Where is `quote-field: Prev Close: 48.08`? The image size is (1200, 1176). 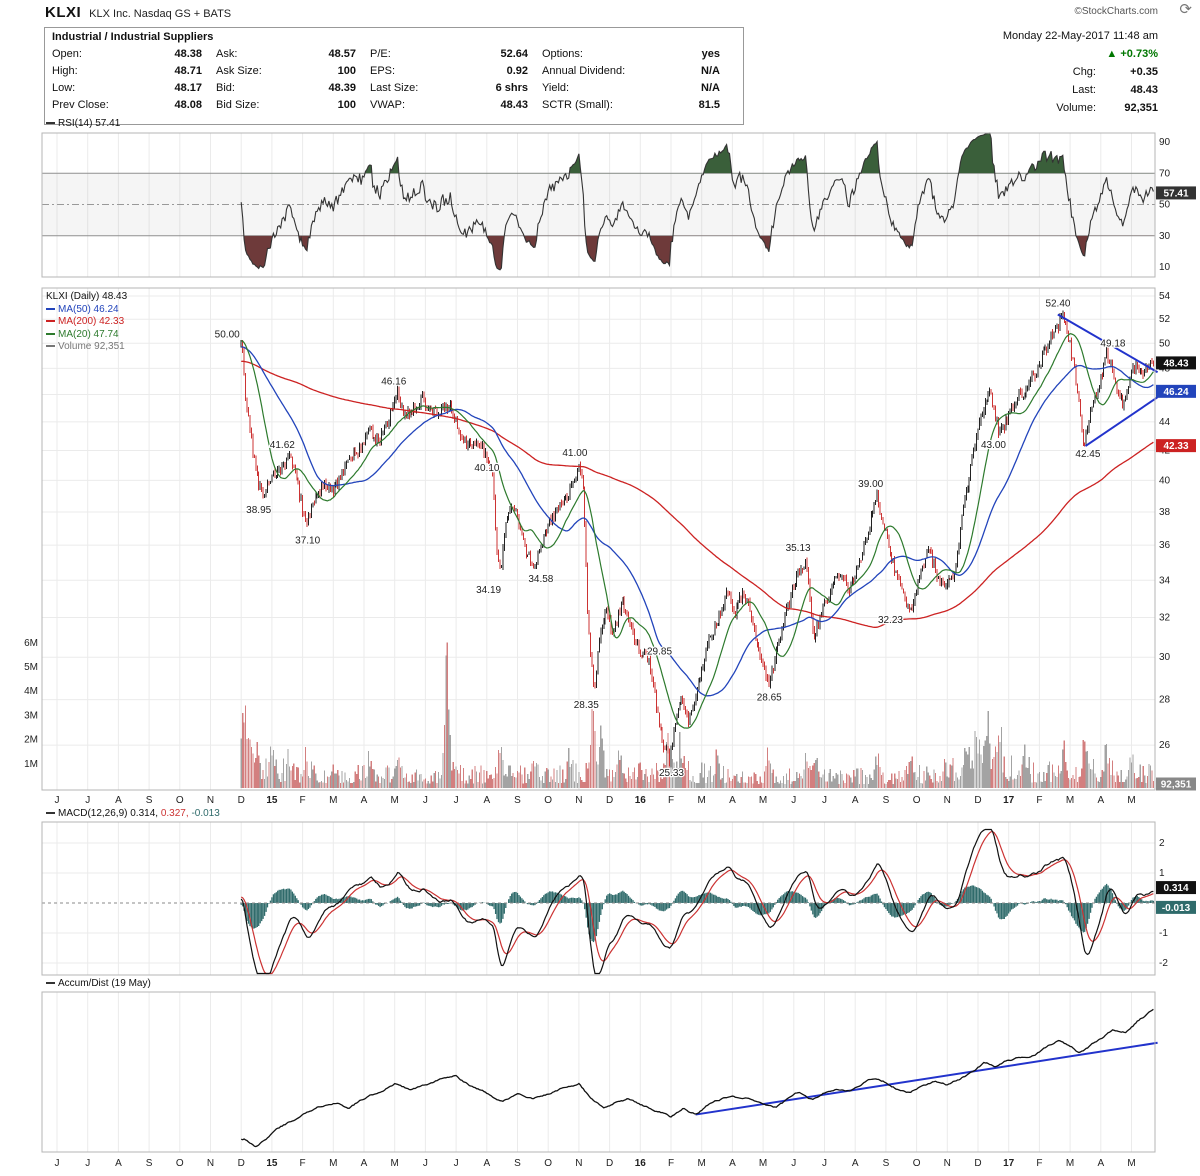
quote-field: Prev Close: 48.08 is located at coordinates (127, 105).